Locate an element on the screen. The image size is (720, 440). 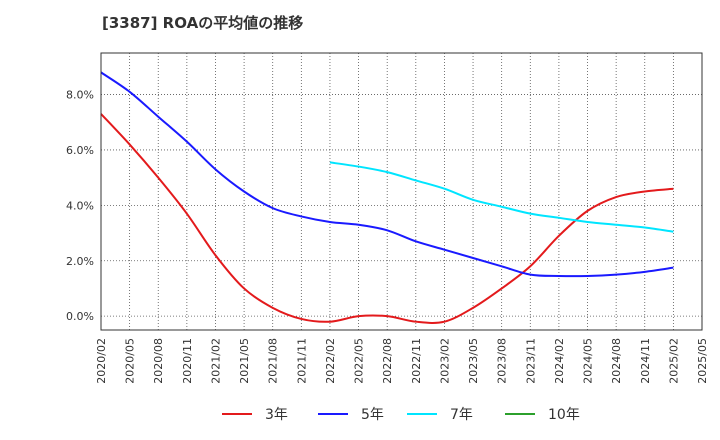
legend-label: 7年 is located at coordinates (461, 415).